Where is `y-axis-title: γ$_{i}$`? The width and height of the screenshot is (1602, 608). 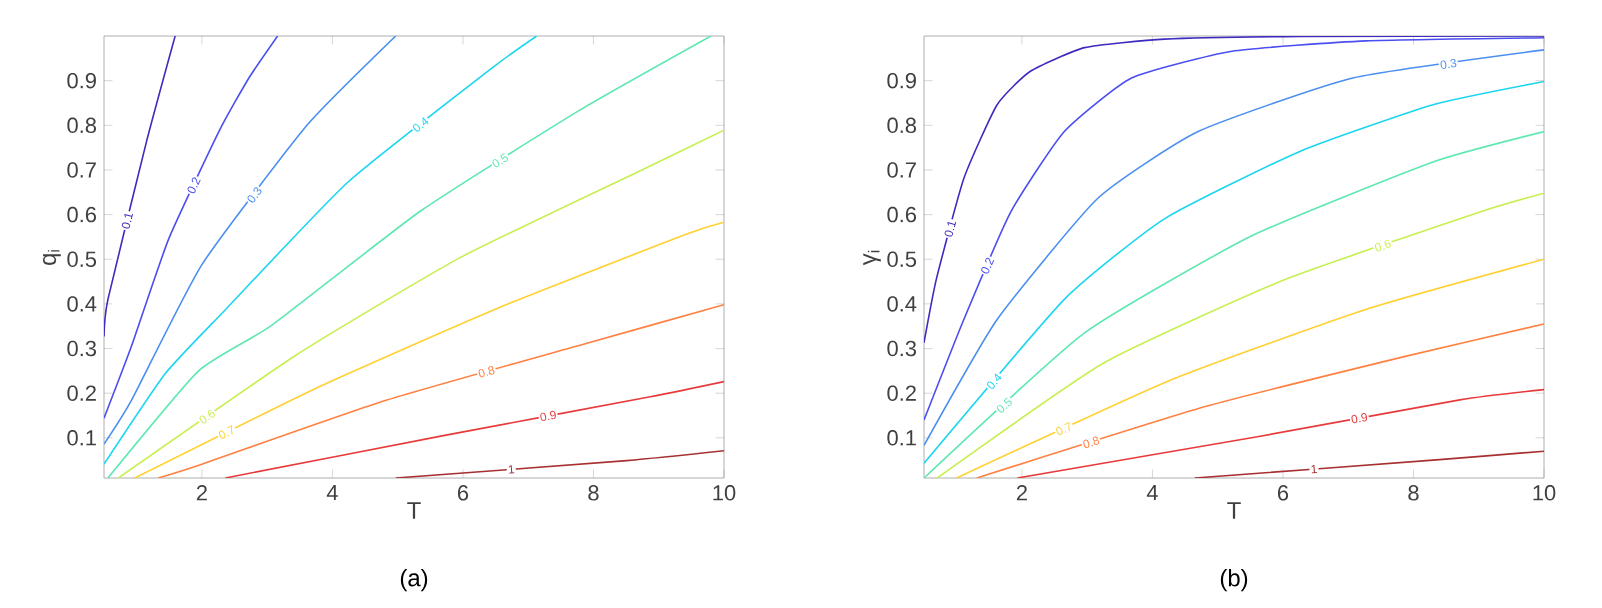 y-axis-title: γ$_{i}$ is located at coordinates (872, 258).